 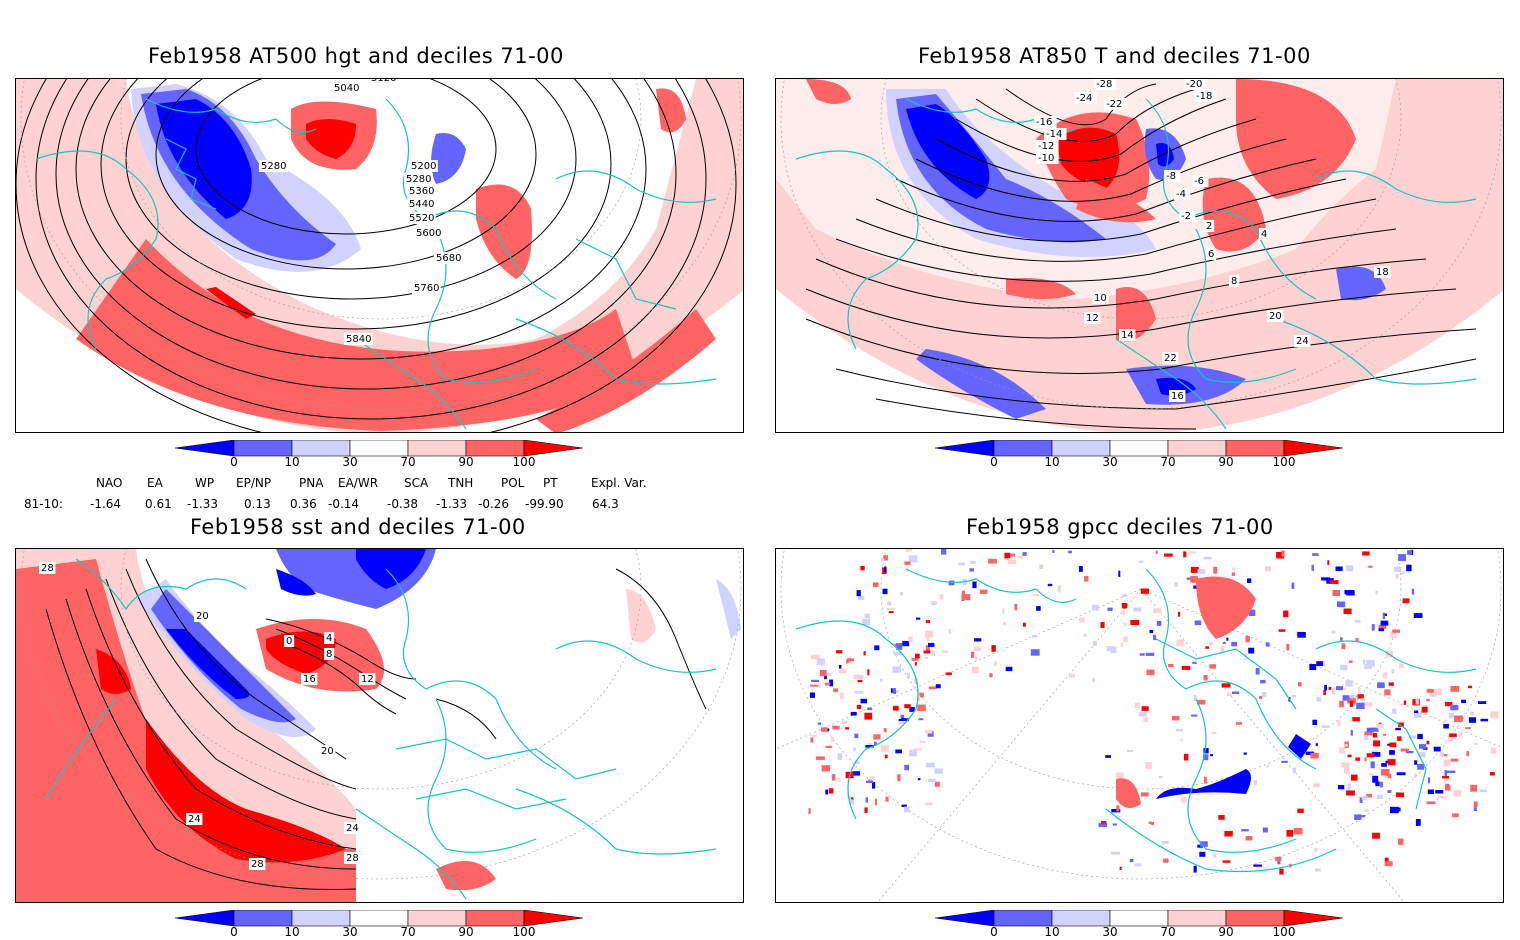 What do you see at coordinates (513, 483) in the screenshot?
I see `index-header: POL` at bounding box center [513, 483].